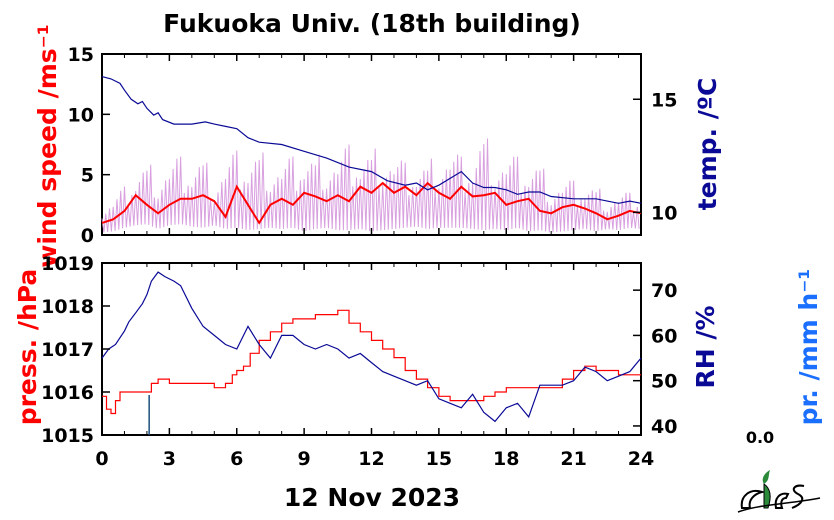 The image size is (834, 520). What do you see at coordinates (87, 236) in the screenshot?
I see `left-tick-label: 0` at bounding box center [87, 236].